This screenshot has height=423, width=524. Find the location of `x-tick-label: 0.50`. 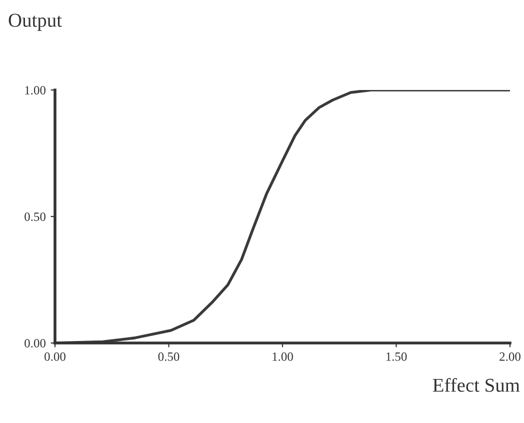

x-tick-label: 0.50 is located at coordinates (169, 356).